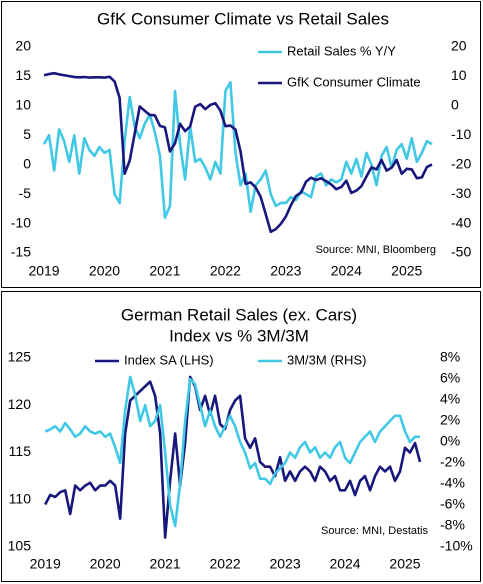 This screenshot has height=584, width=483. Describe the element at coordinates (20, 451) in the screenshot. I see `y-tick-label: 115` at that location.